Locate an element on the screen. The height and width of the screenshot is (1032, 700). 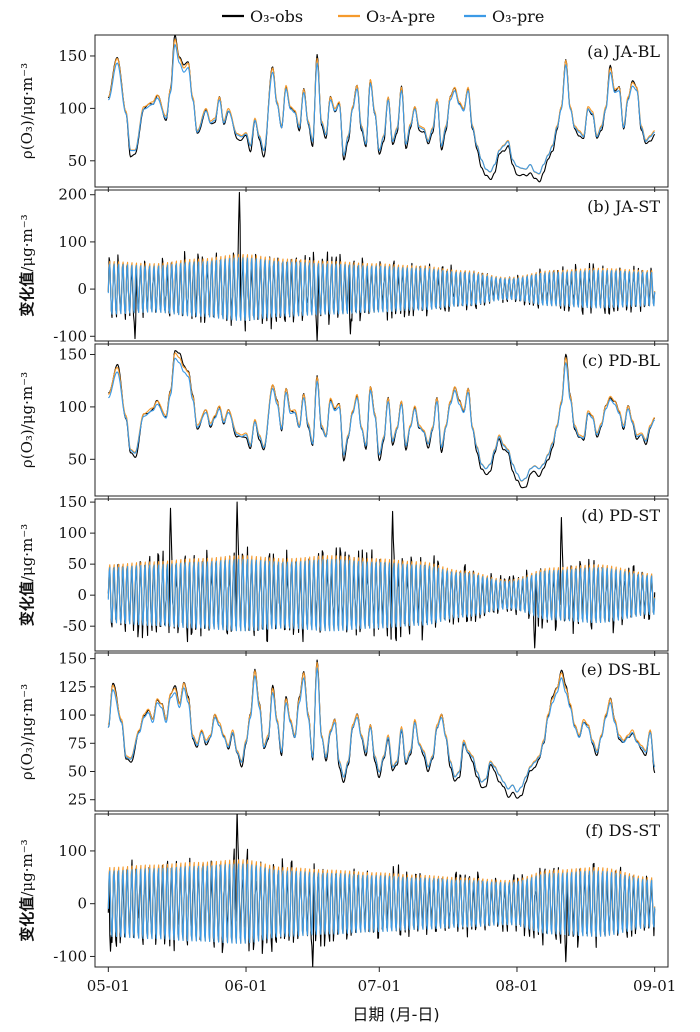
panel-label: (e) DS-BL is located at coordinates (621, 669).